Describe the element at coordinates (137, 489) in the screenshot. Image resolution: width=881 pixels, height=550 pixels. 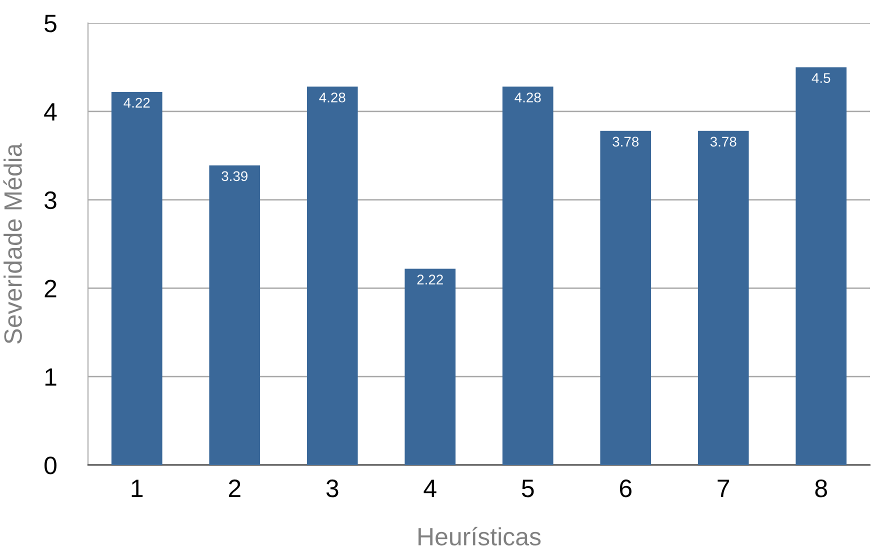
I see `x-tick-label: 1` at that location.